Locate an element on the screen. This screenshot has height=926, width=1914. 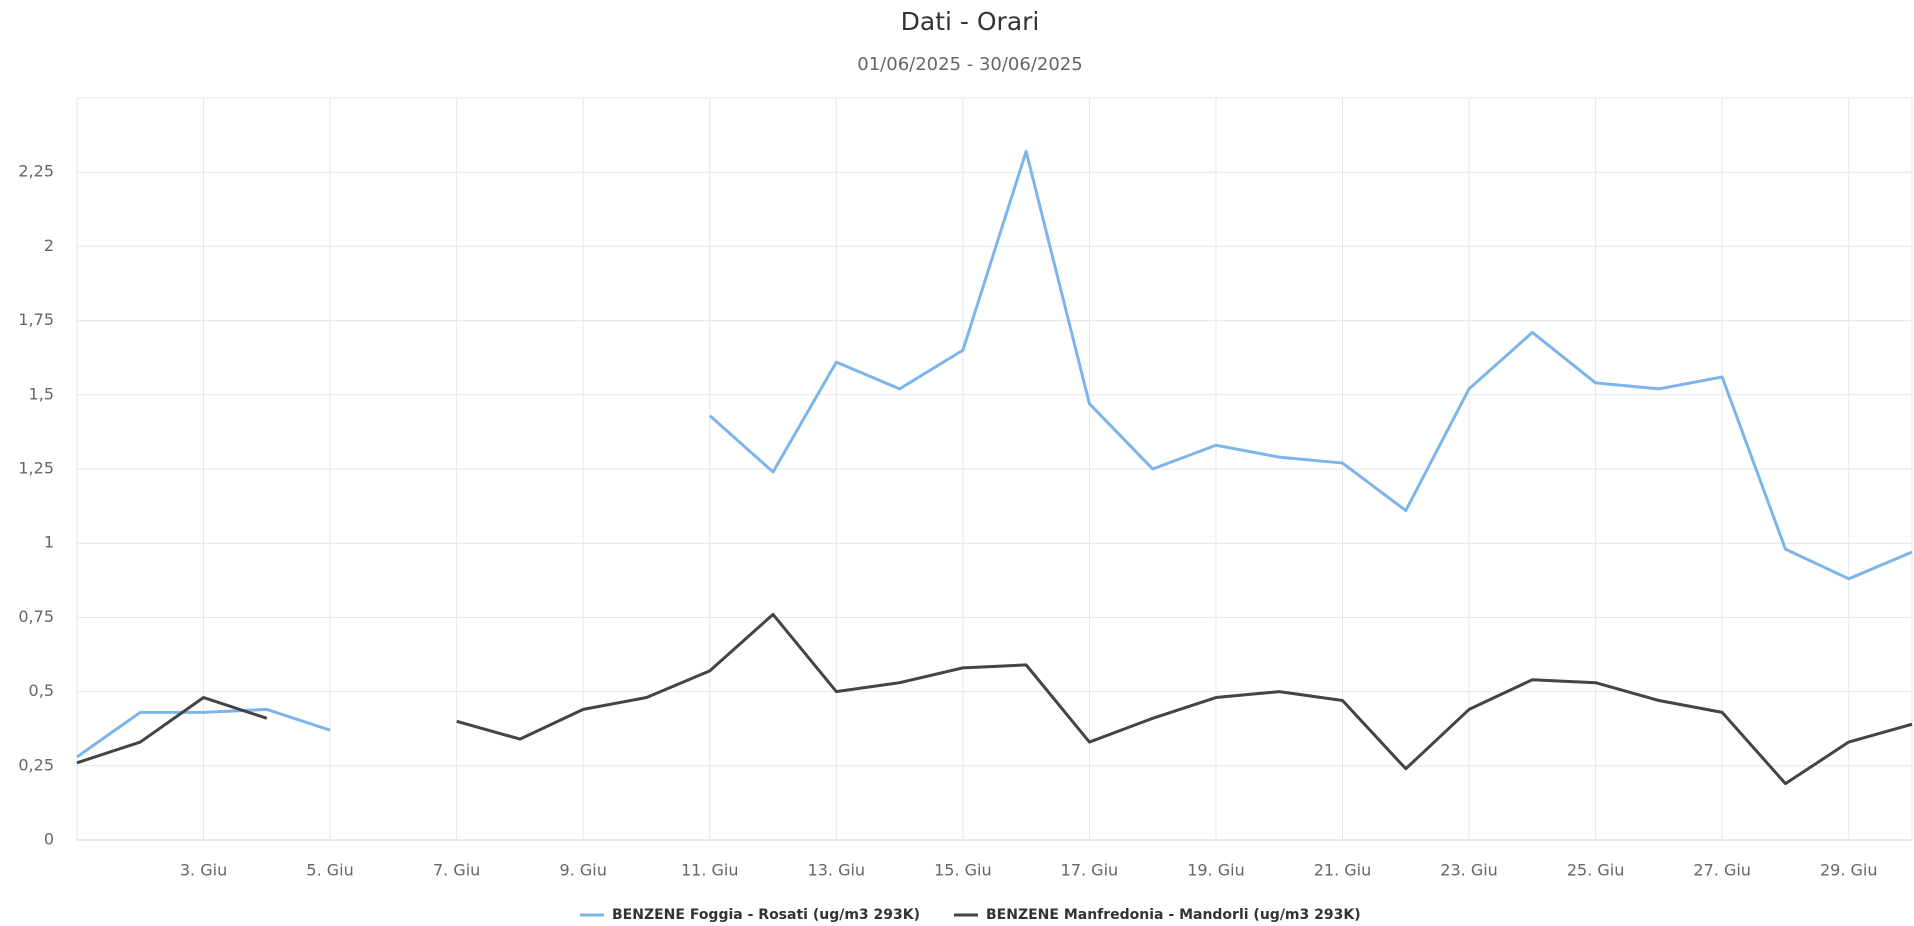
y-tick-label: 1,25 is located at coordinates (36, 468).